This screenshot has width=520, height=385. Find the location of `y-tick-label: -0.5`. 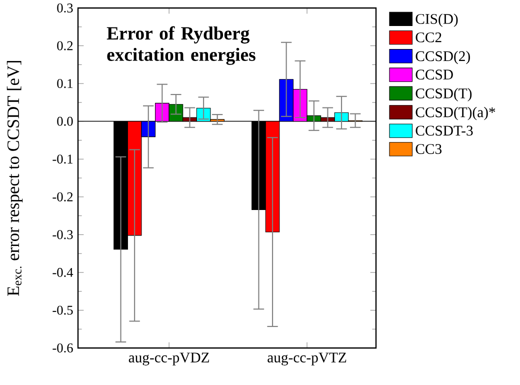

y-tick-label: -0.5 is located at coordinates (62, 310).